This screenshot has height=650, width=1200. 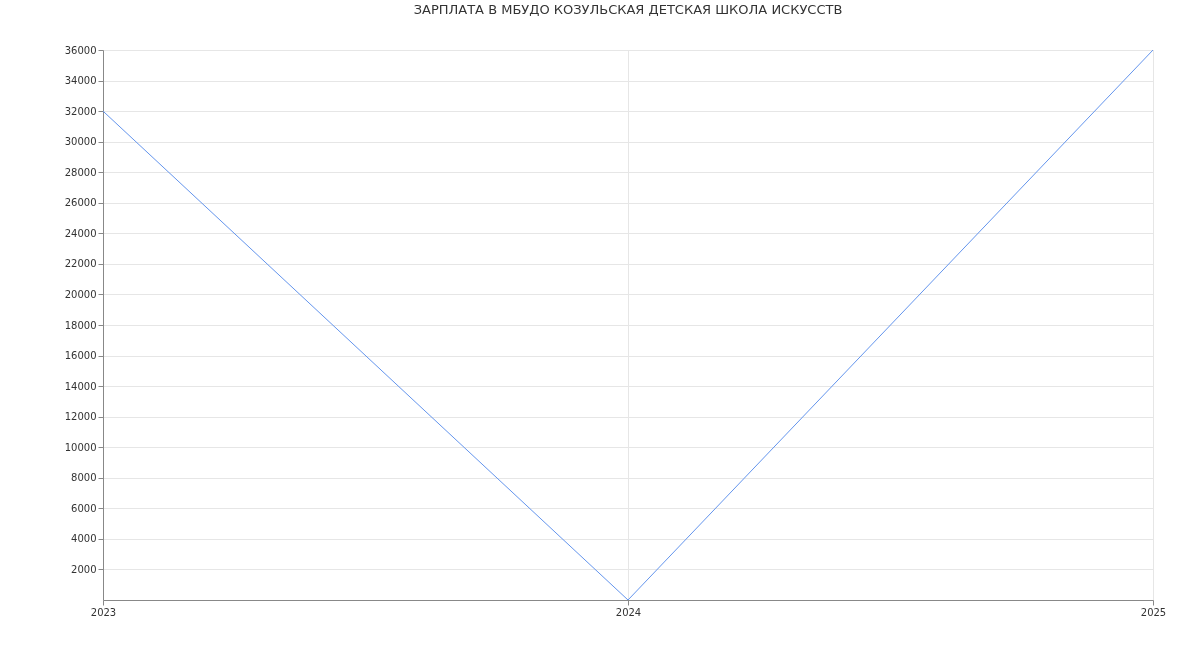 I want to click on y-tick-label: 34000, so click(x=80, y=81).